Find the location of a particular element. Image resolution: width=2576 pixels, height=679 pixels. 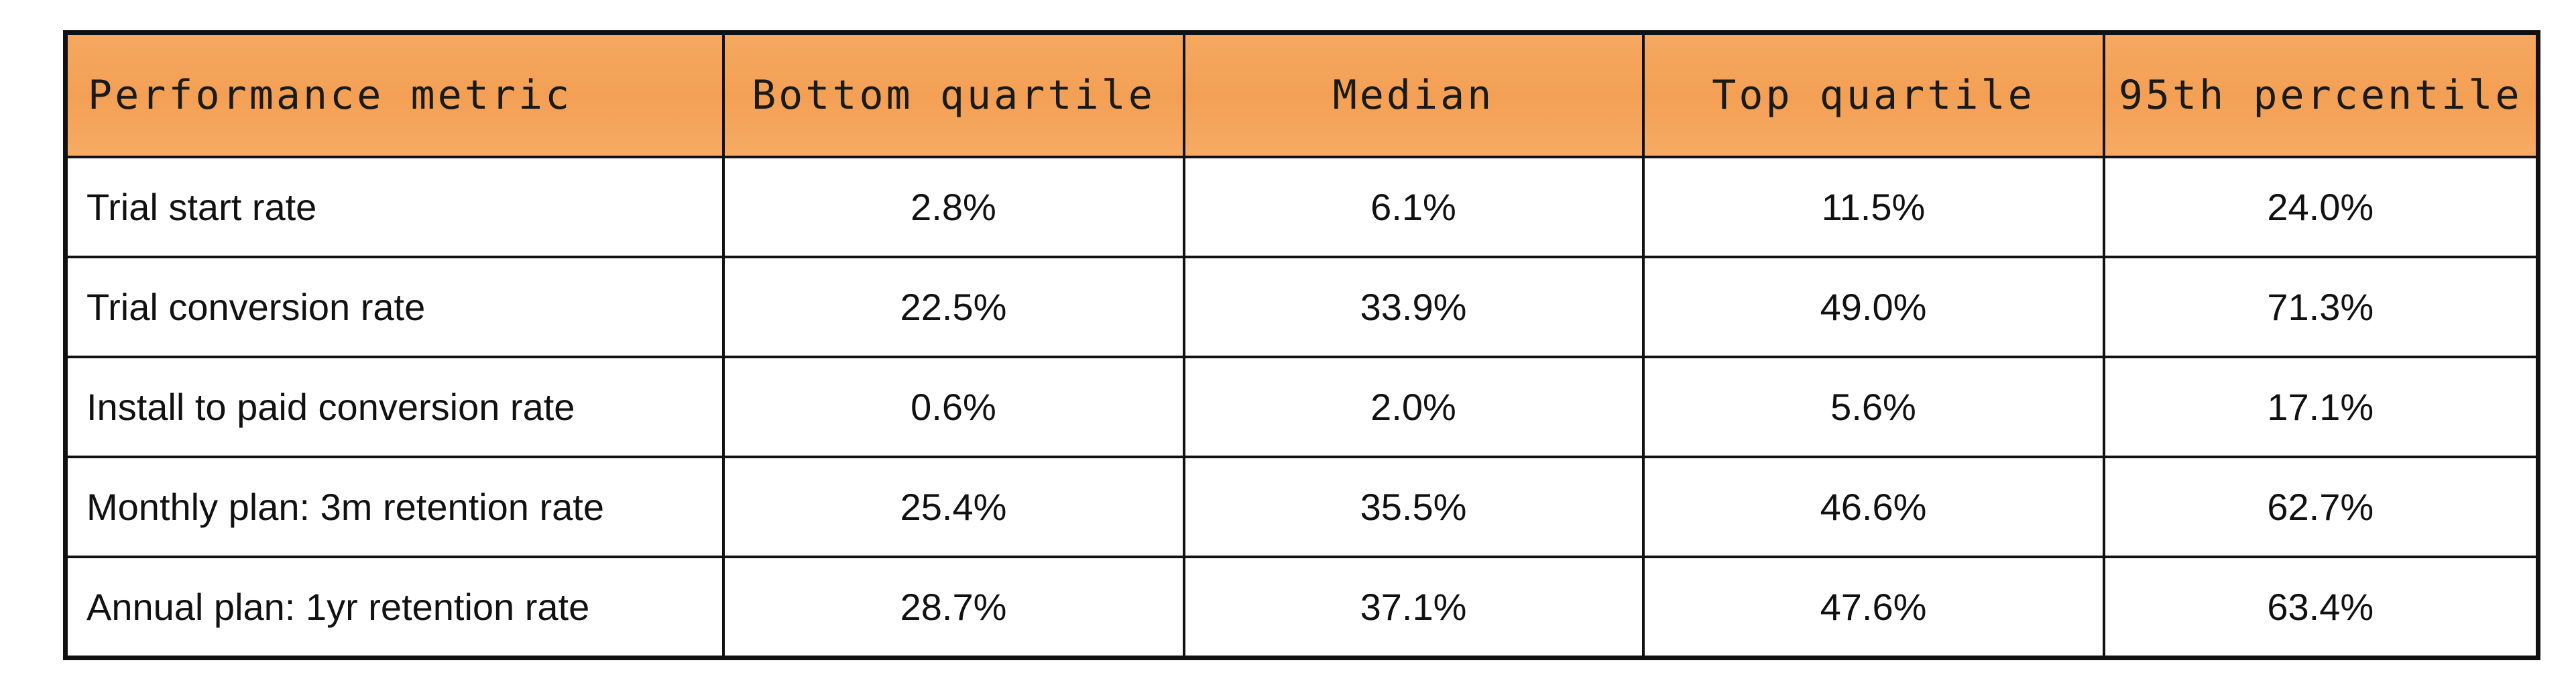

metric-value: 5.6% is located at coordinates (1873, 407).